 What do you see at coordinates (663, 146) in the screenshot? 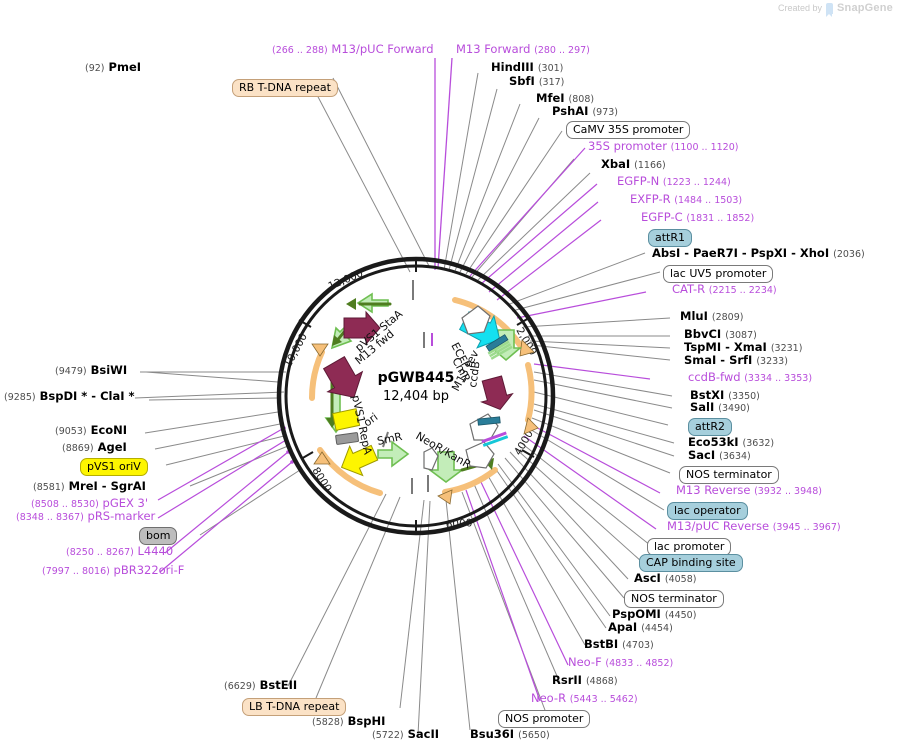
I see `label-35s-promoter: 35S promoter (1100 .. 1120)` at bounding box center [663, 146].